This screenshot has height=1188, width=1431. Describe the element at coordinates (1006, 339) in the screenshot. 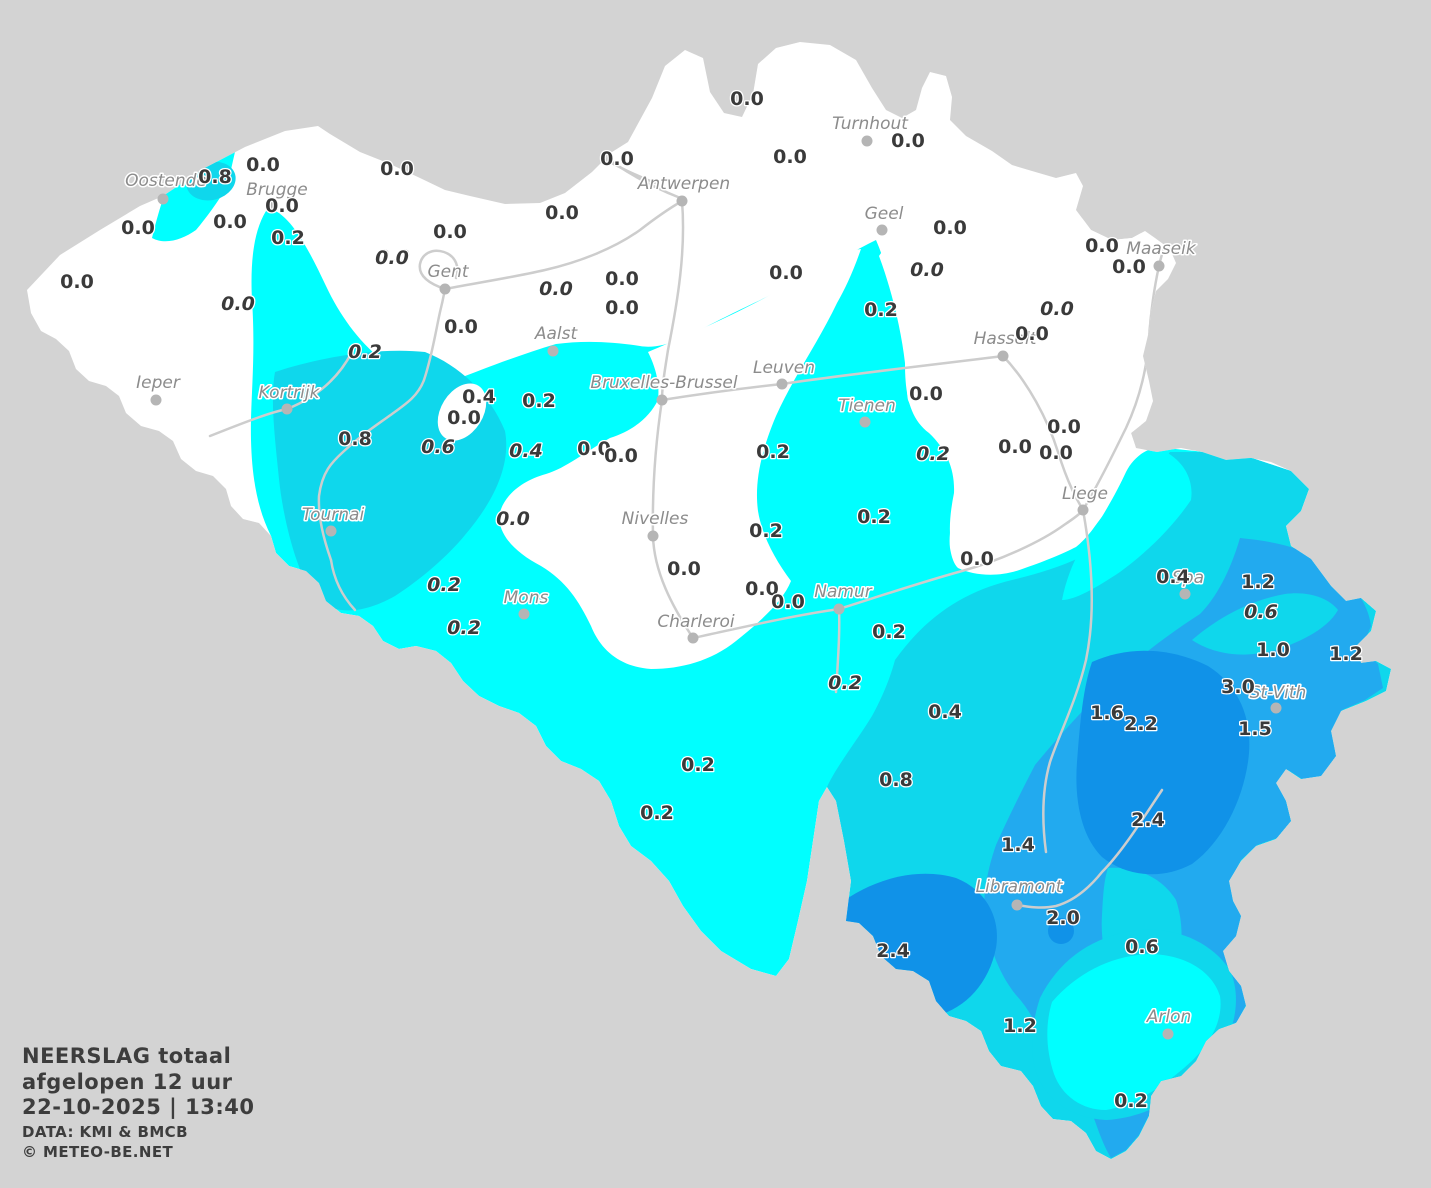

I see `city-label-hasselt: Hasselt` at that location.